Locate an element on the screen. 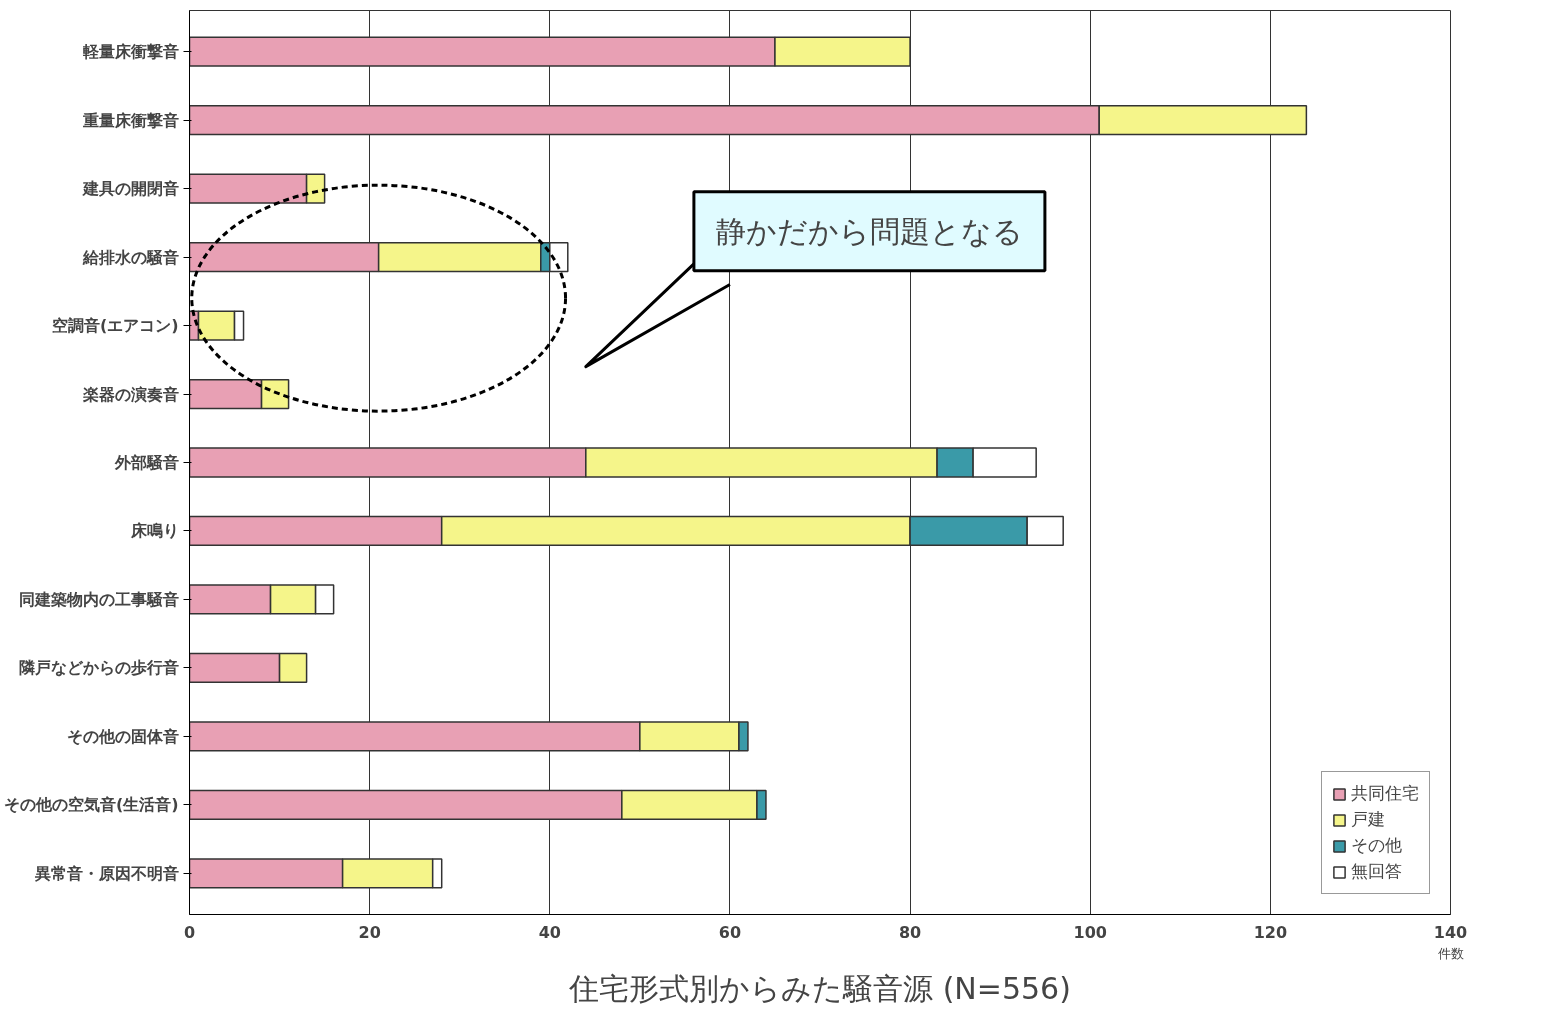 This screenshot has height=1022, width=1549. y-tick-label: 隣戸などからの歩行音 is located at coordinates (98, 668).